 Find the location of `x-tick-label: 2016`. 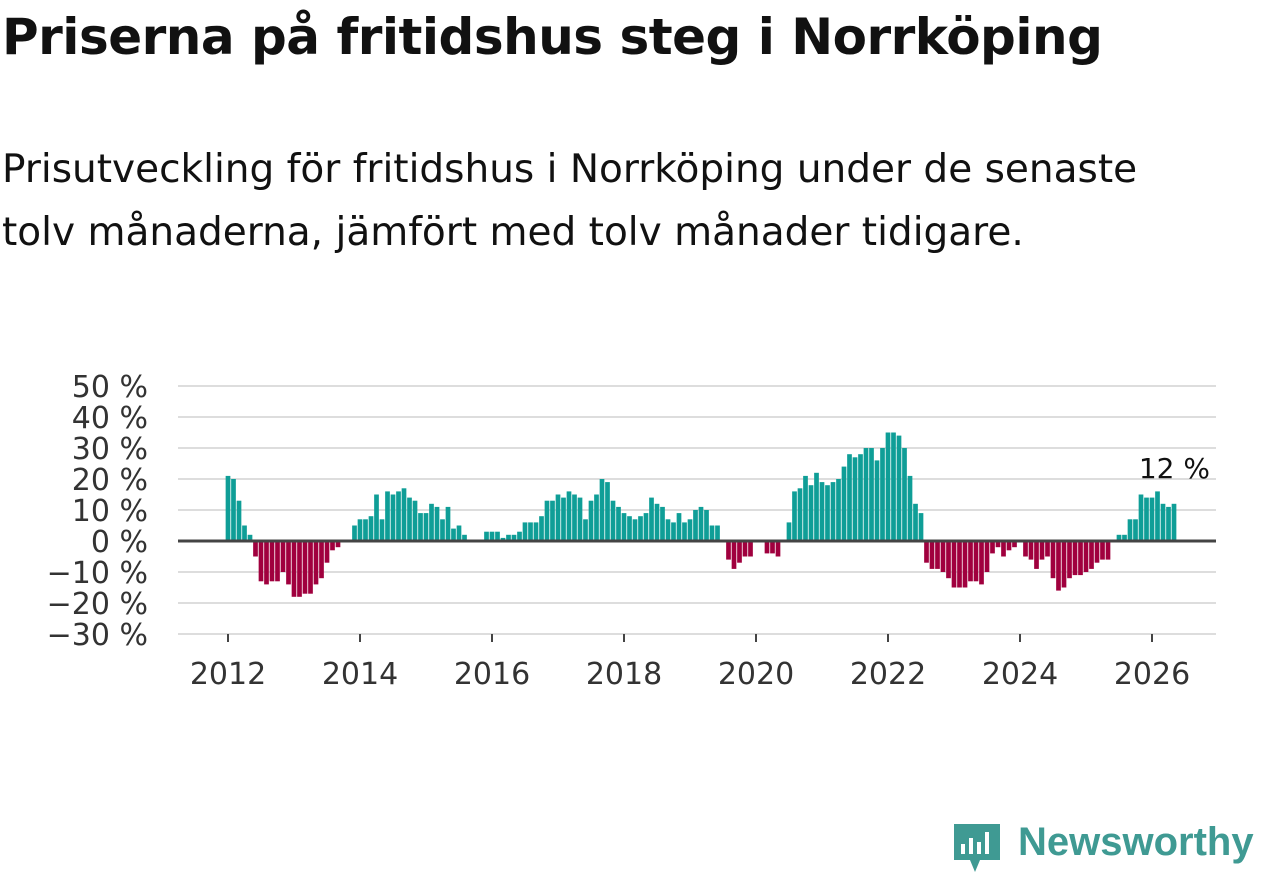

x-tick-label: 2016 is located at coordinates (492, 674).